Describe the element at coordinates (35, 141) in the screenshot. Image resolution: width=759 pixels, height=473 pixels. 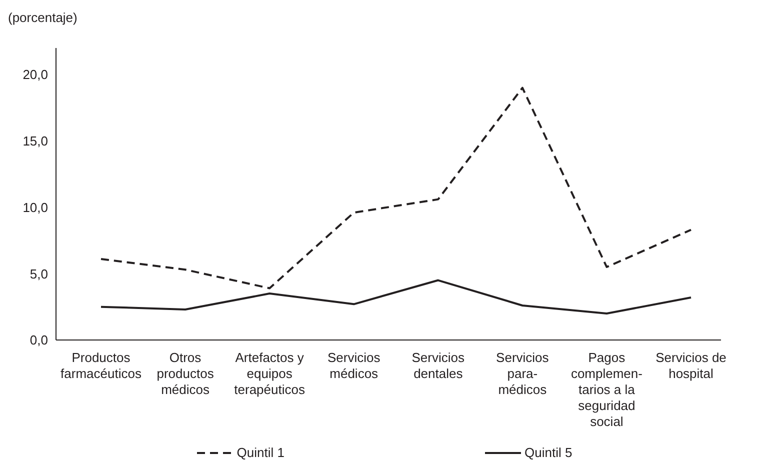
I see `y-tick-label: 15,0` at that location.